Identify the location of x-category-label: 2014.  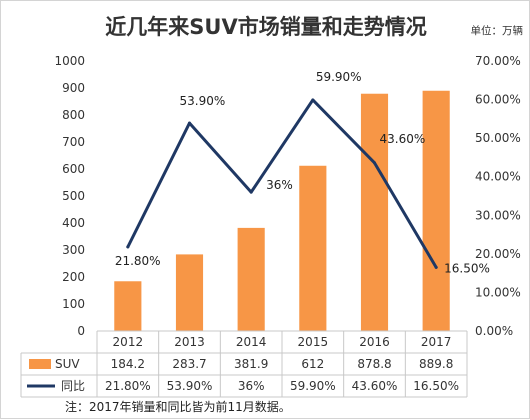
(251, 342).